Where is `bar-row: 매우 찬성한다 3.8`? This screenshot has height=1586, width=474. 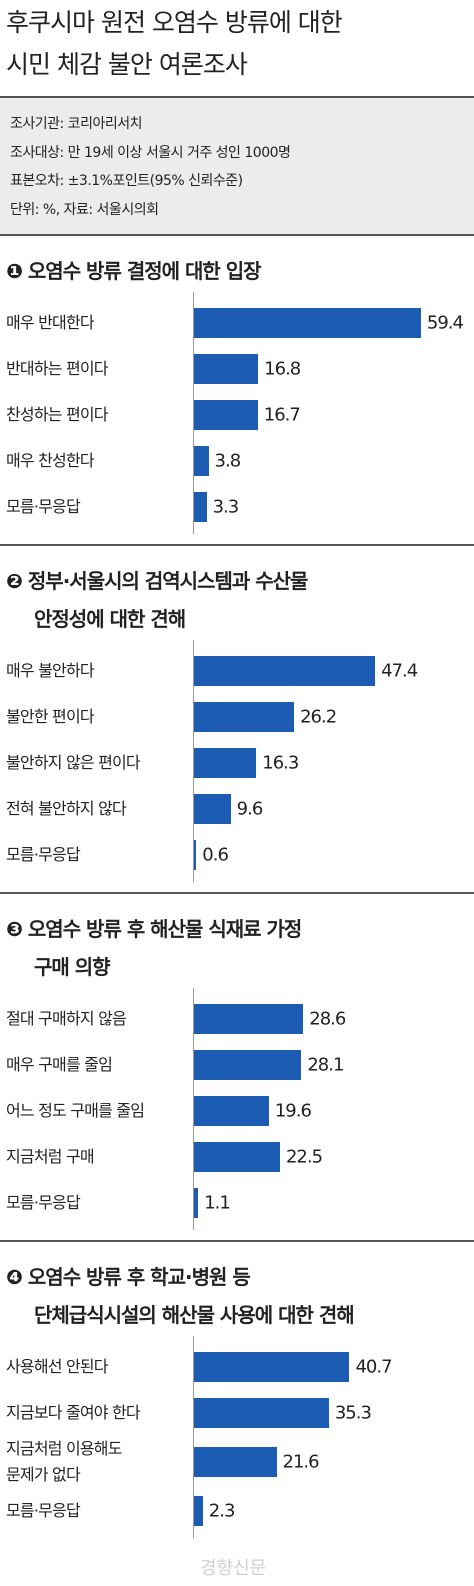 bar-row: 매우 찬성한다 3.8 is located at coordinates (237, 461).